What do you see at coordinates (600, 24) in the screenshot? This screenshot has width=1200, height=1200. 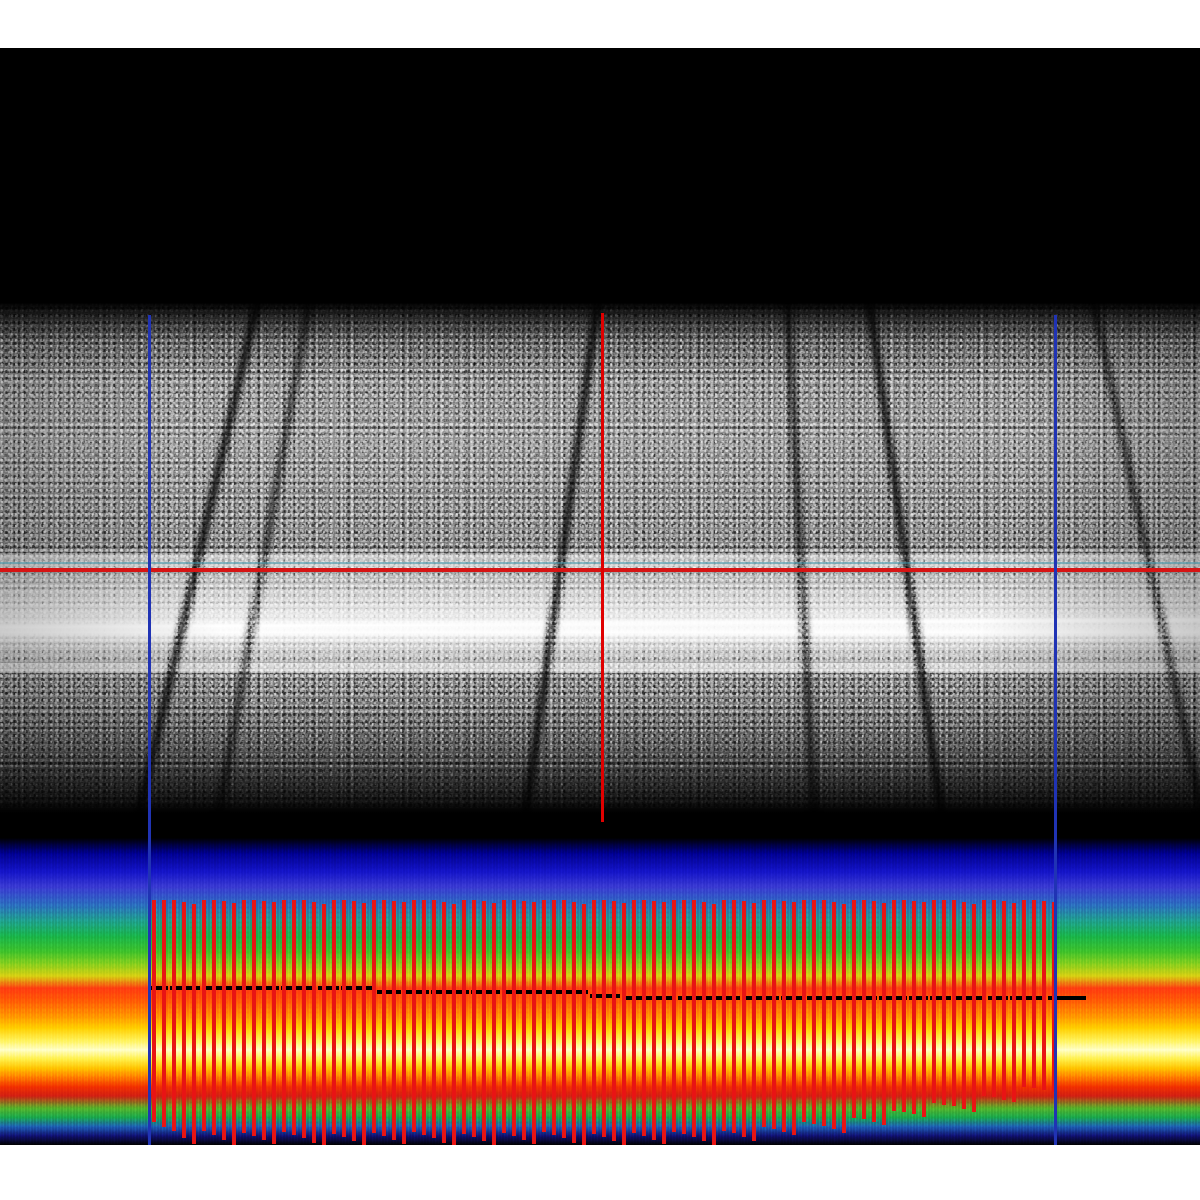 I see `top-matte` at bounding box center [600, 24].